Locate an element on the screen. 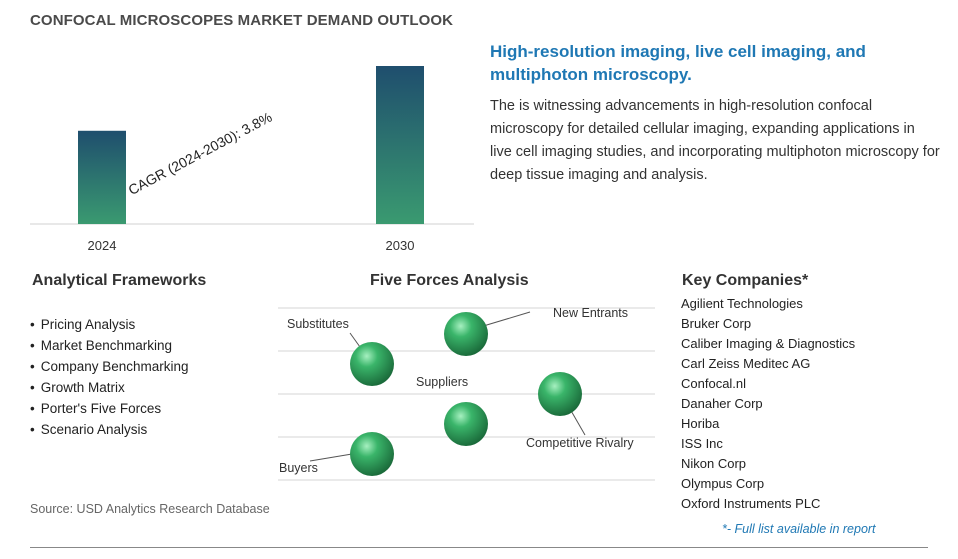 This screenshot has height=559, width=958. company-item: Bruker Corp is located at coordinates (716, 323).